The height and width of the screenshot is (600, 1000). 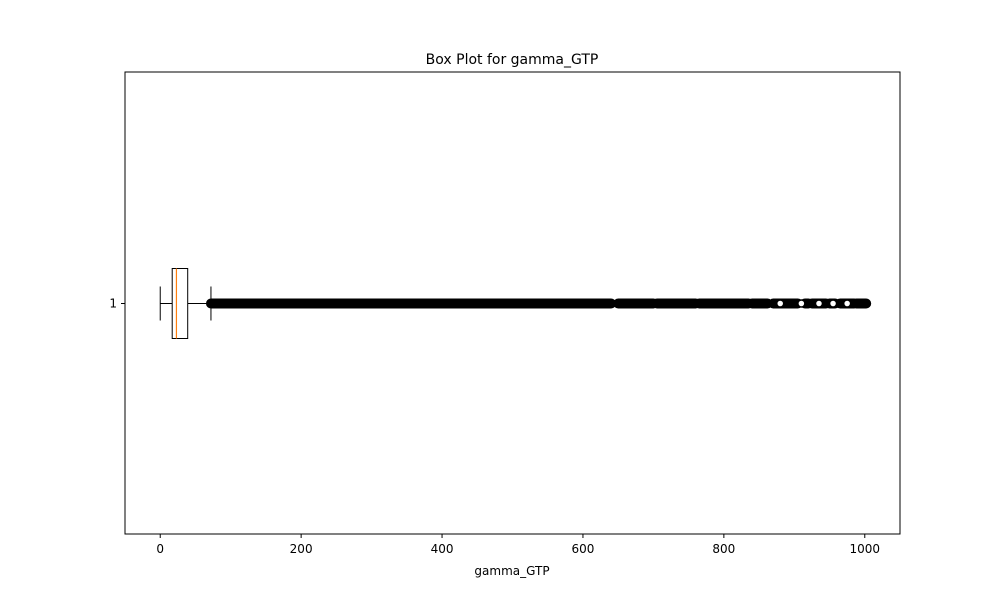 I want to click on x-tick-label: 800, so click(x=723, y=549).